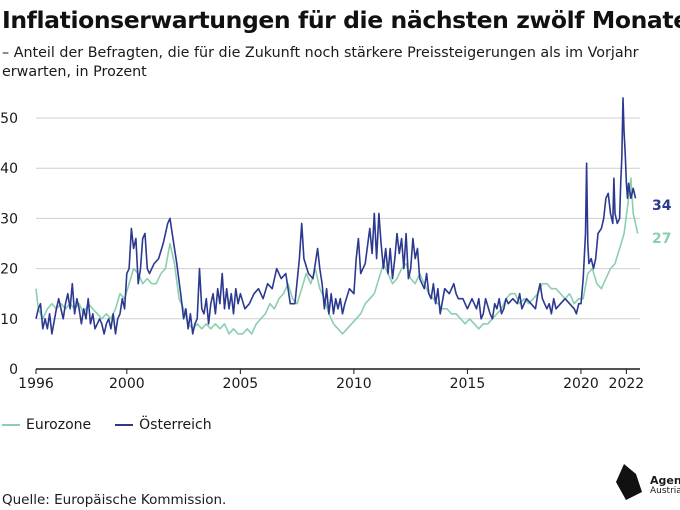 The width and height of the screenshot is (680, 510). What do you see at coordinates (9, 219) in the screenshot?
I see `y-tick-label: 30` at bounding box center [9, 219].